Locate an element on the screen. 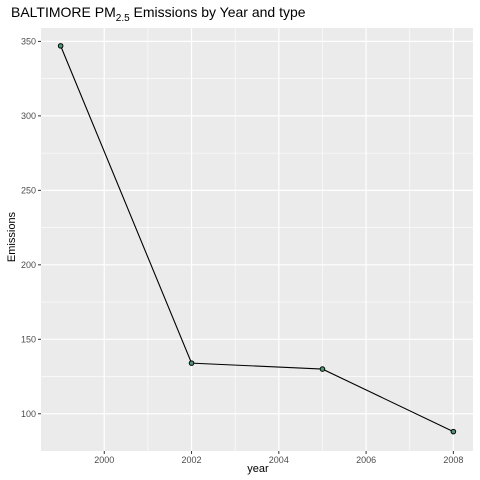 The height and width of the screenshot is (480, 480). y-tick-label: 200 is located at coordinates (28, 265).